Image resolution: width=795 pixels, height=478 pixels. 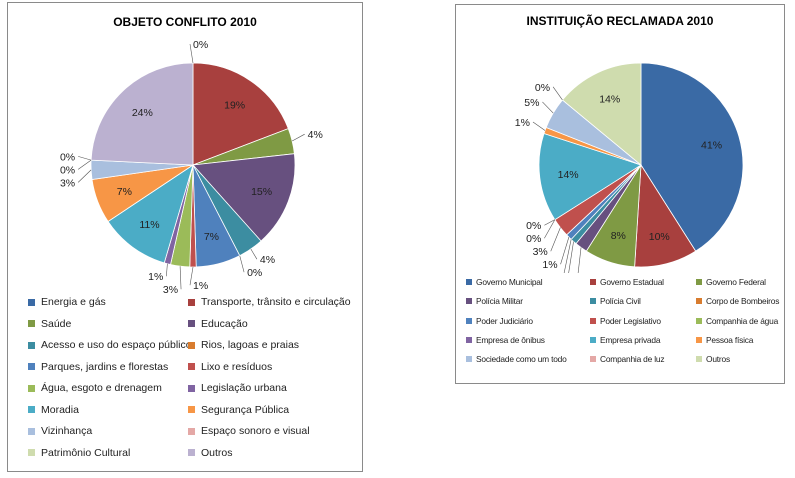 What do you see at coordinates (255, 431) in the screenshot?
I see `legend-label: Espaço sonoro e visual` at bounding box center [255, 431].